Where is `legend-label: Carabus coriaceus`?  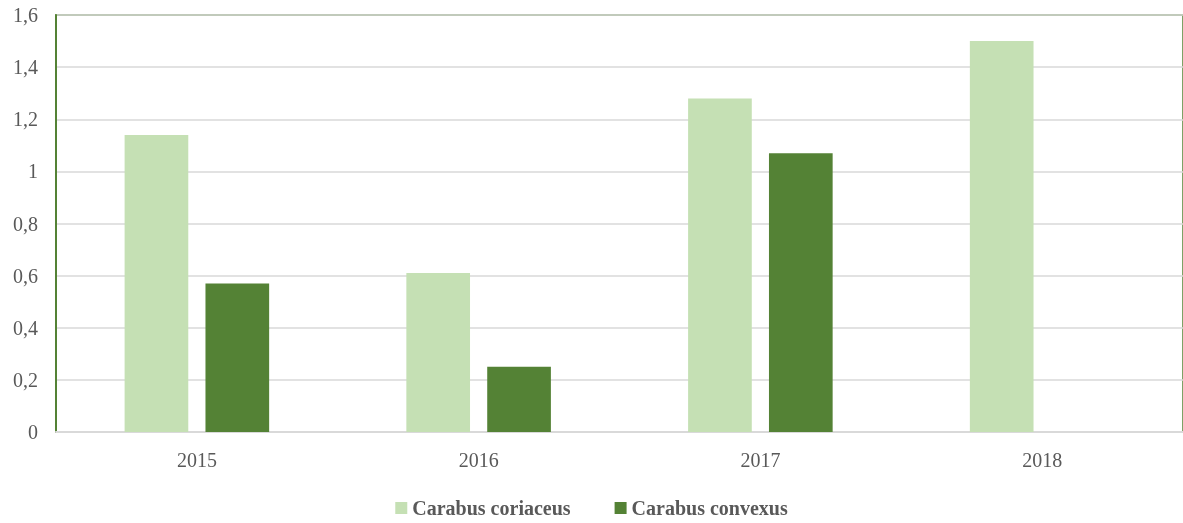
legend-label: Carabus coriaceus is located at coordinates (491, 508).